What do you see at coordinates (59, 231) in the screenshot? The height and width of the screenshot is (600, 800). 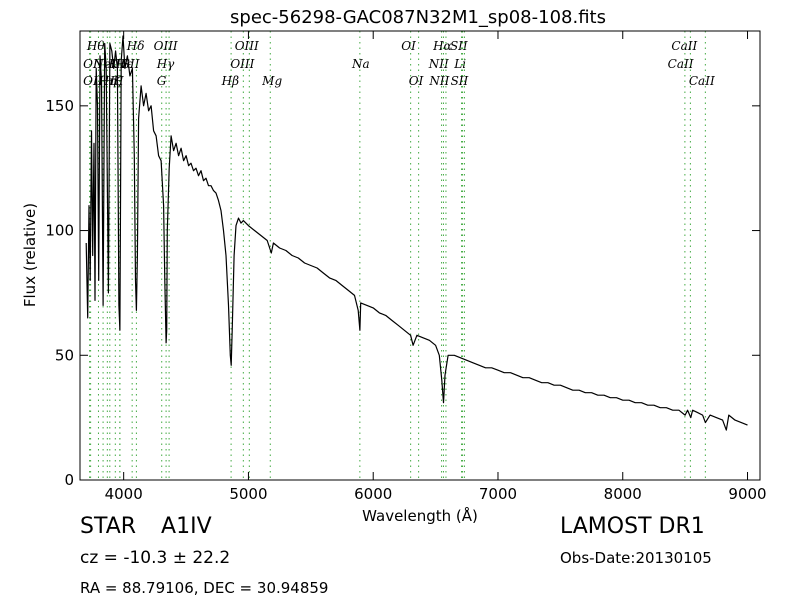 I see `y-tick-label: 100` at bounding box center [59, 231].